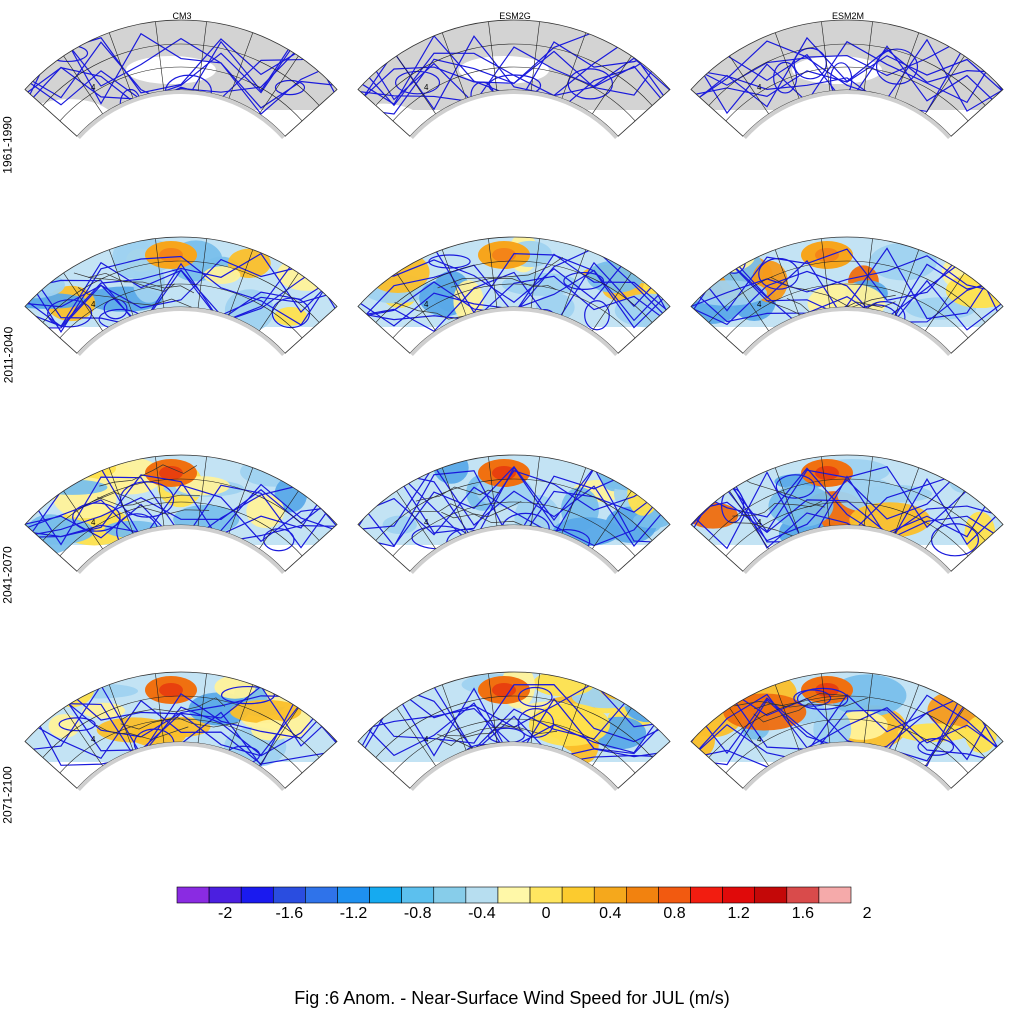  I want to click on colorbar-tick: -0.8, so click(417, 913).